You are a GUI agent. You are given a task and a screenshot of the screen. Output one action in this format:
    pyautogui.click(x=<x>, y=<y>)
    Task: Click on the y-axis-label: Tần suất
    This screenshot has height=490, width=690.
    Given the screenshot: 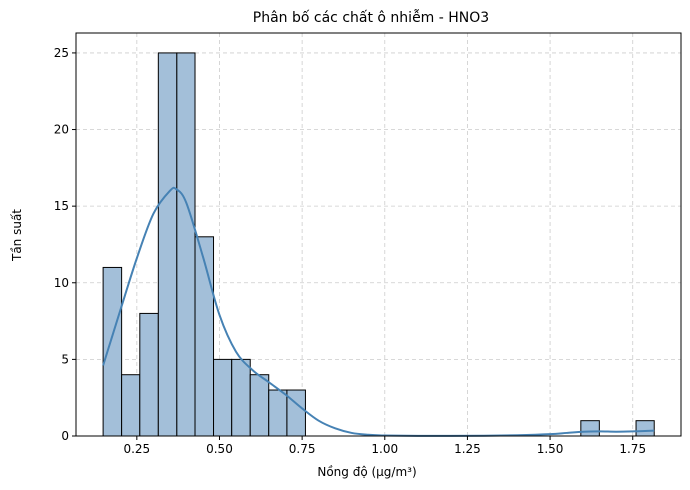 What is the action you would take?
    pyautogui.click(x=17, y=235)
    